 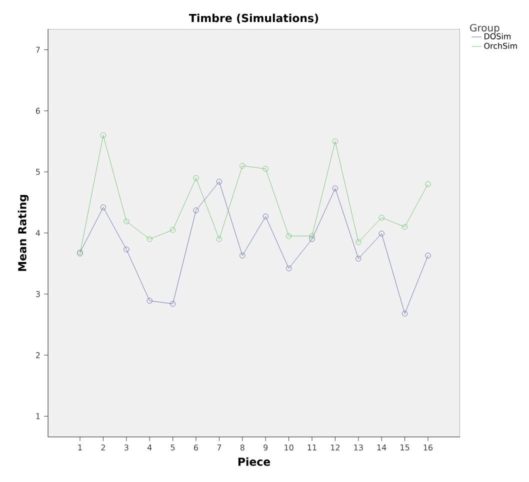 I want to click on x-axis-title: Piece, so click(x=254, y=461).